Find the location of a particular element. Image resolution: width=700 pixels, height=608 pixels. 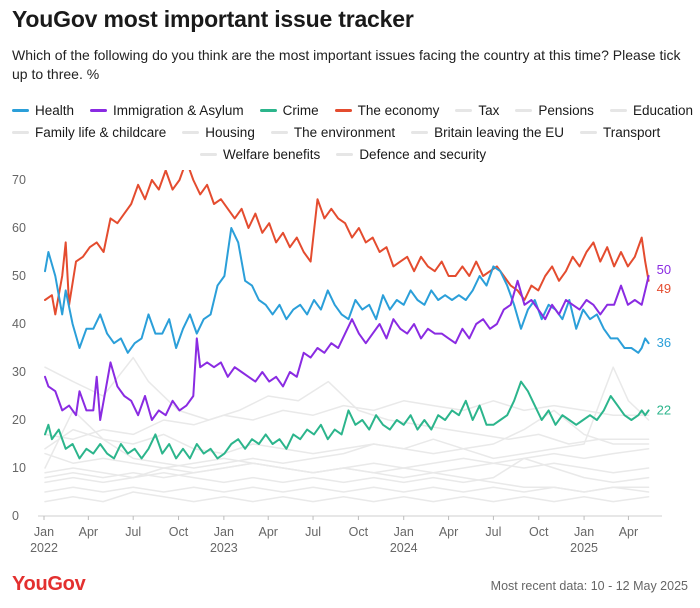

end-label-the-economy: 49 is located at coordinates (664, 288).